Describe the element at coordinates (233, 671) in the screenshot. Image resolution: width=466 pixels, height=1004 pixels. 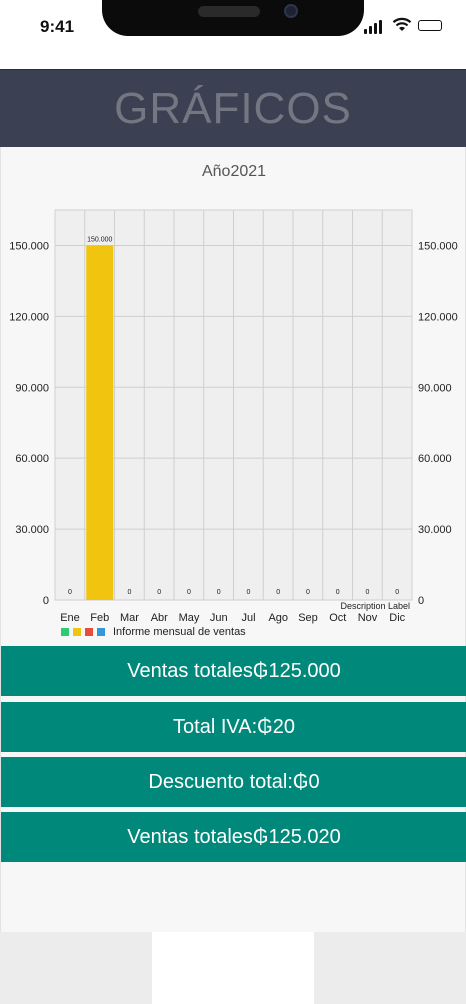
I see `total-sales-button: Ventas totales₲125.000` at that location.